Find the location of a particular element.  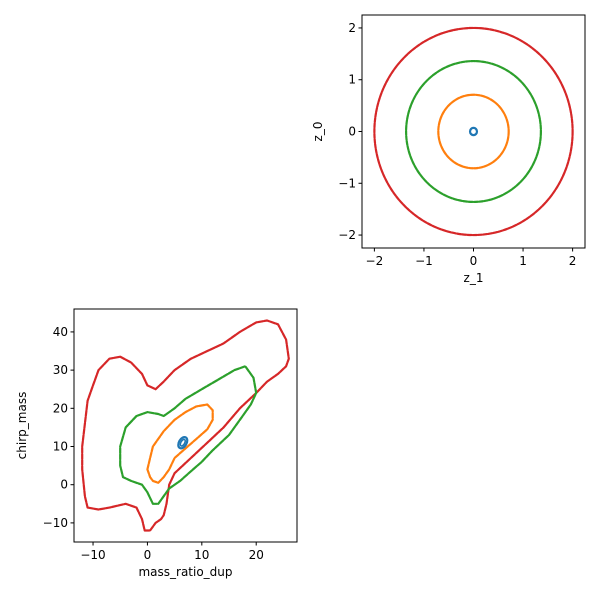

axis-ticks: −10 0 10 20 −10 0 10 20 30 40 is located at coordinates (153, 443).